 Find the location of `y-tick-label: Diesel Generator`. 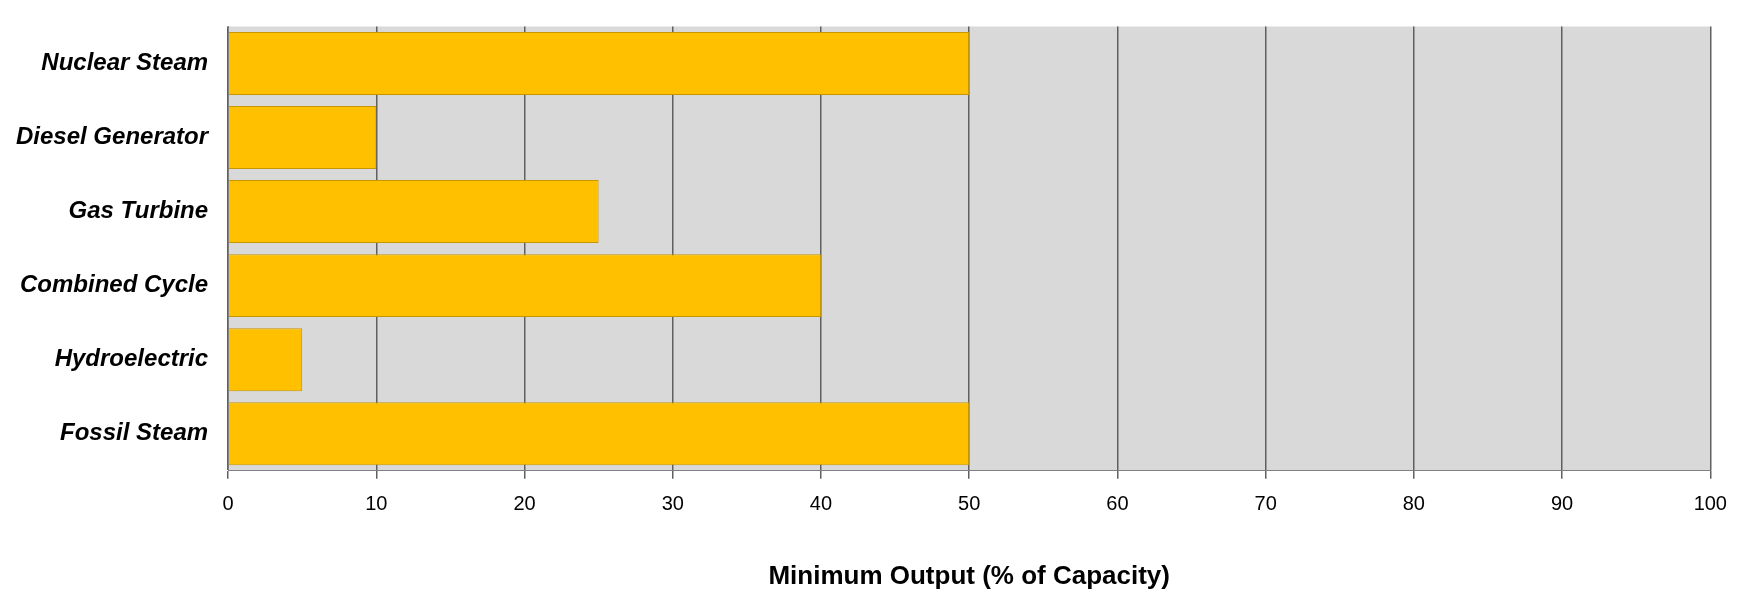

y-tick-label: Diesel Generator is located at coordinates (112, 136).